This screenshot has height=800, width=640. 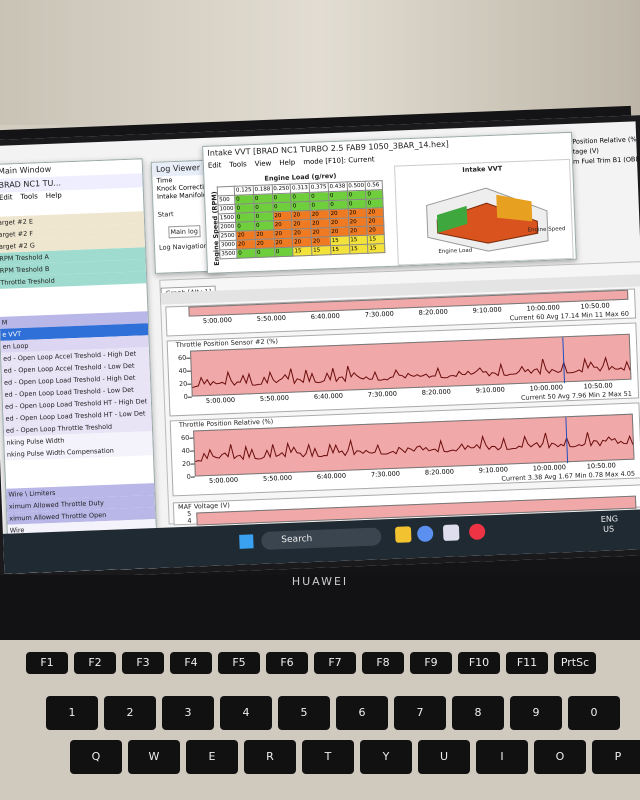 I want to click on plot-area, so click(x=411, y=365).